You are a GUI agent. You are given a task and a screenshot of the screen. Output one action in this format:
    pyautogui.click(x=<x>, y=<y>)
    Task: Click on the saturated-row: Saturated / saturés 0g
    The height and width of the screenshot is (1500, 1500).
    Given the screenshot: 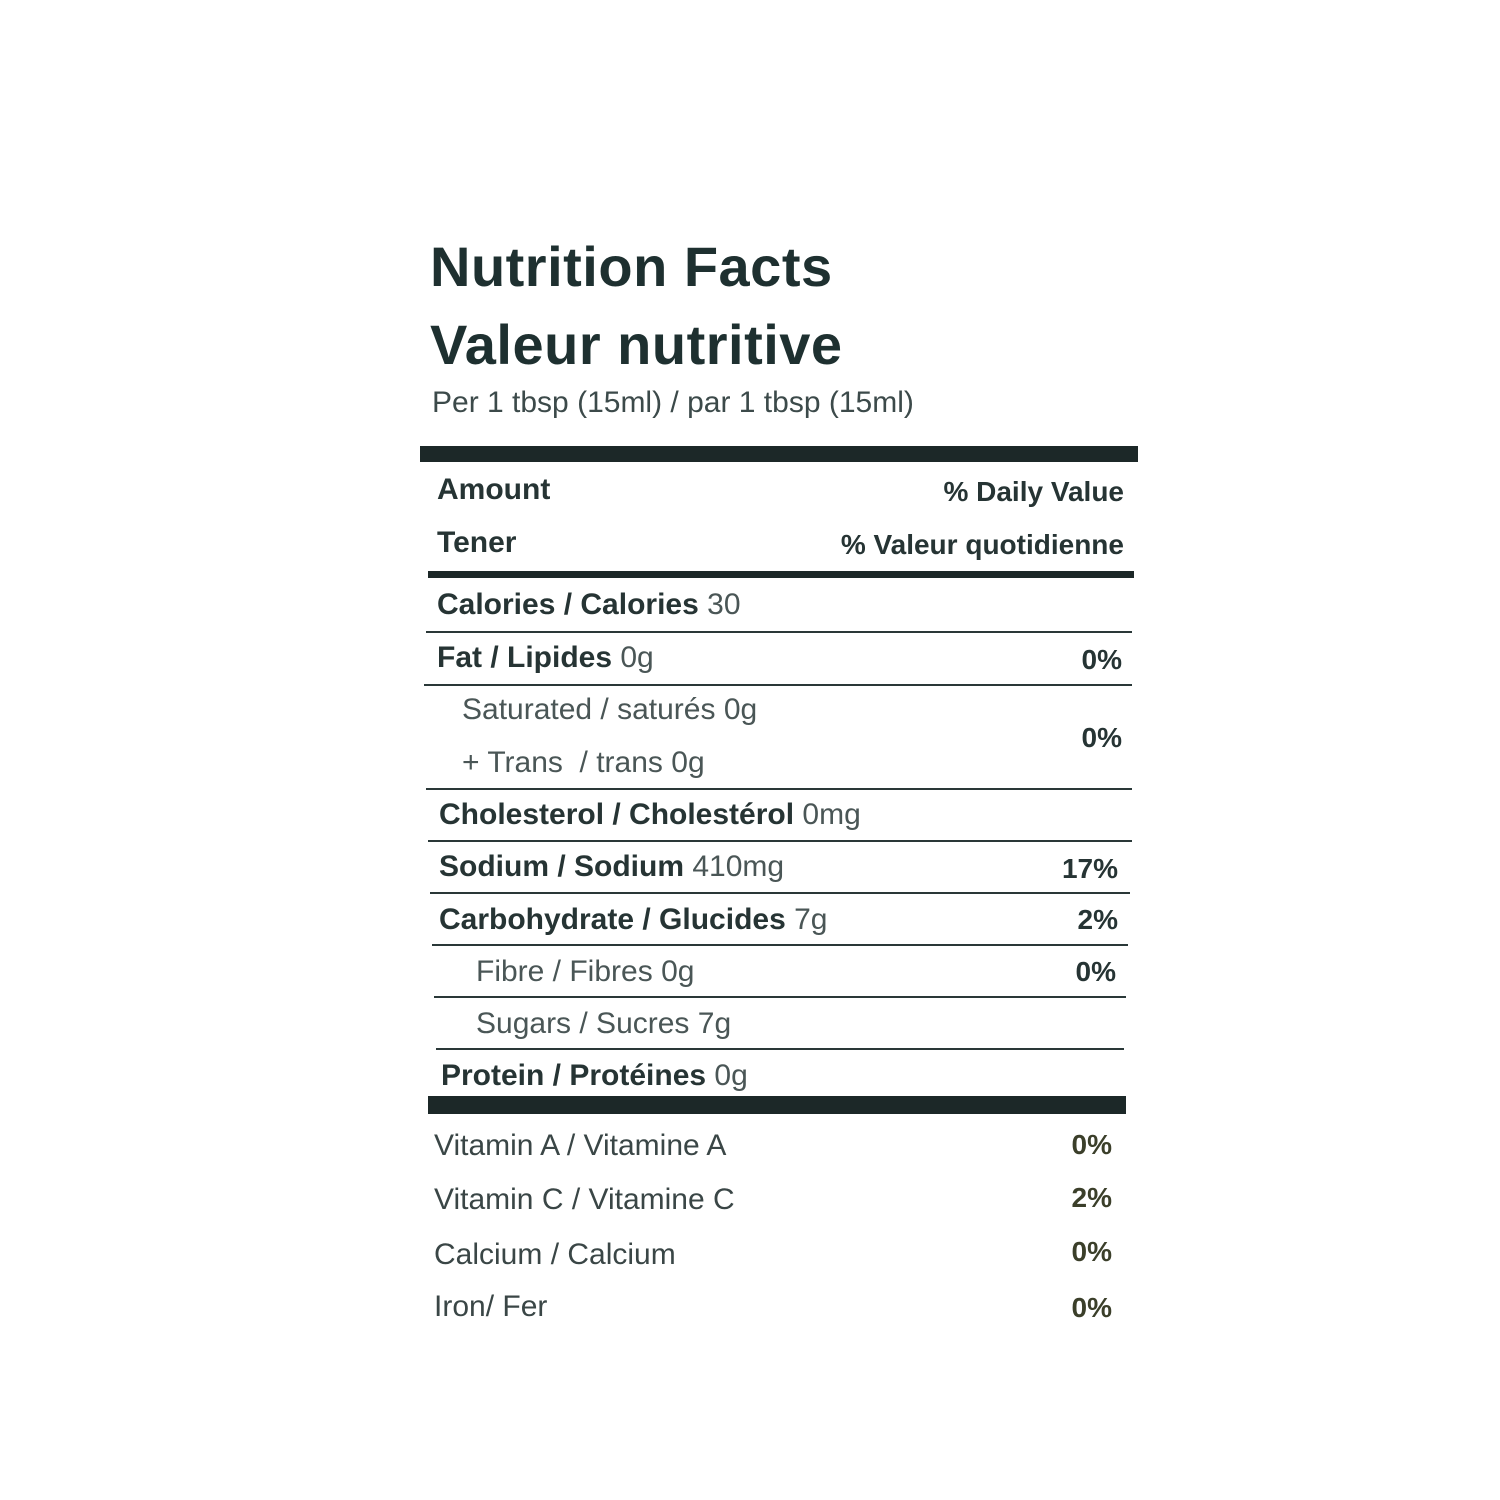 What is the action you would take?
    pyautogui.click(x=609, y=710)
    